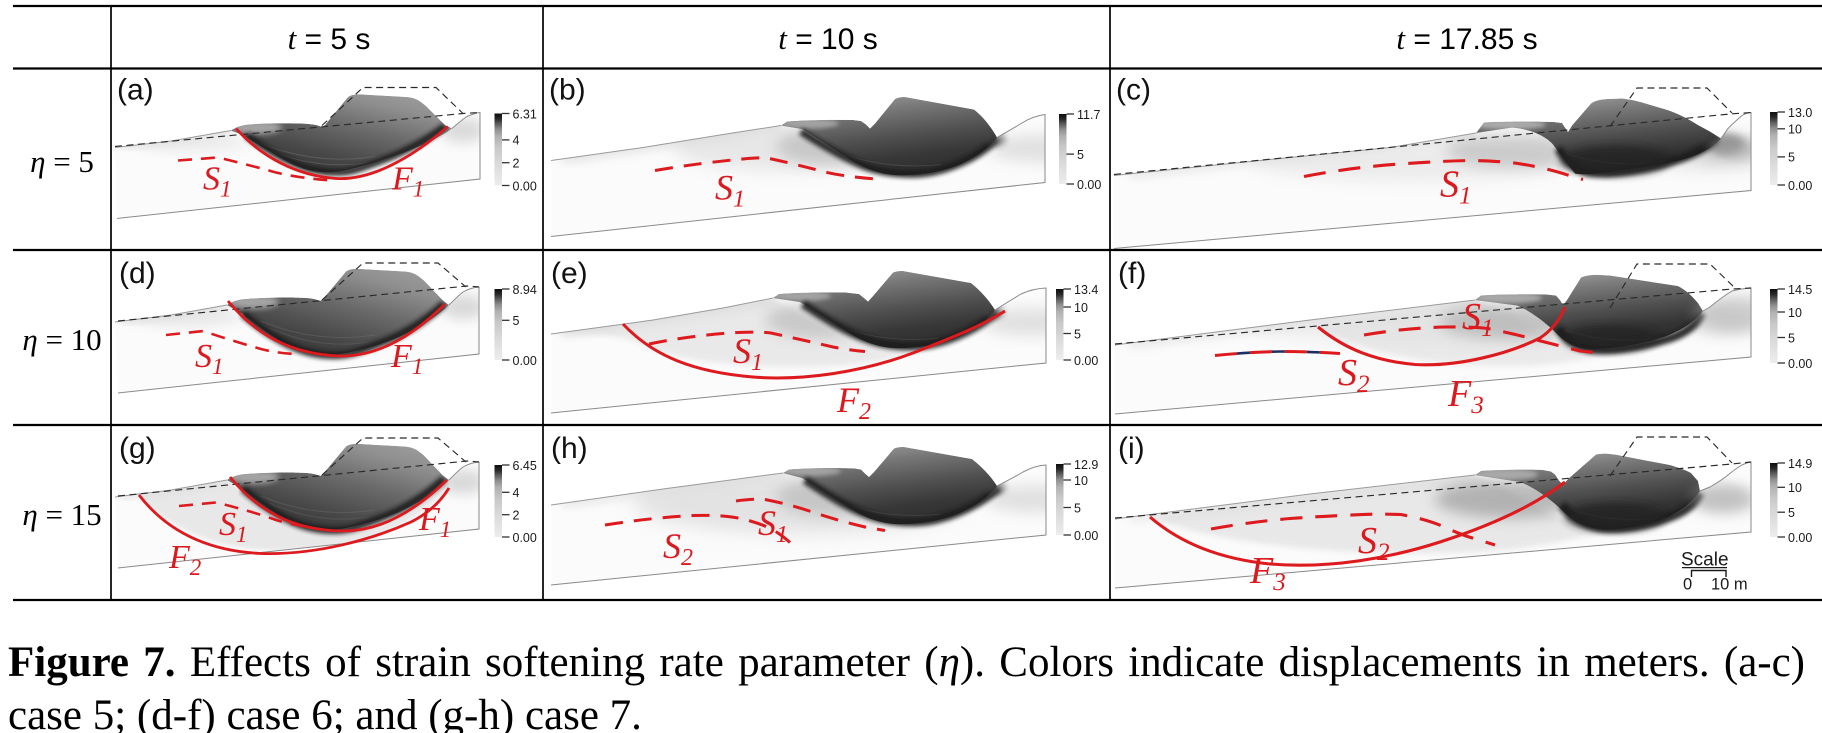  Describe the element at coordinates (62, 161) in the screenshot. I see `svg-text: η = 5` at that location.